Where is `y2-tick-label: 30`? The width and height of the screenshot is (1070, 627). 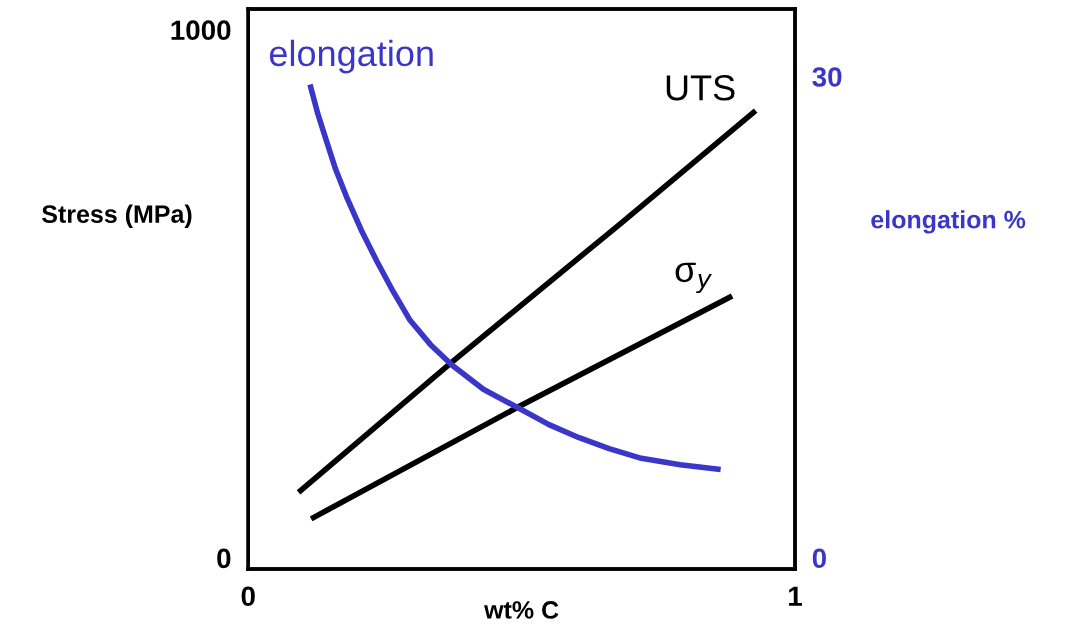
y2-tick-label: 30 is located at coordinates (827, 77).